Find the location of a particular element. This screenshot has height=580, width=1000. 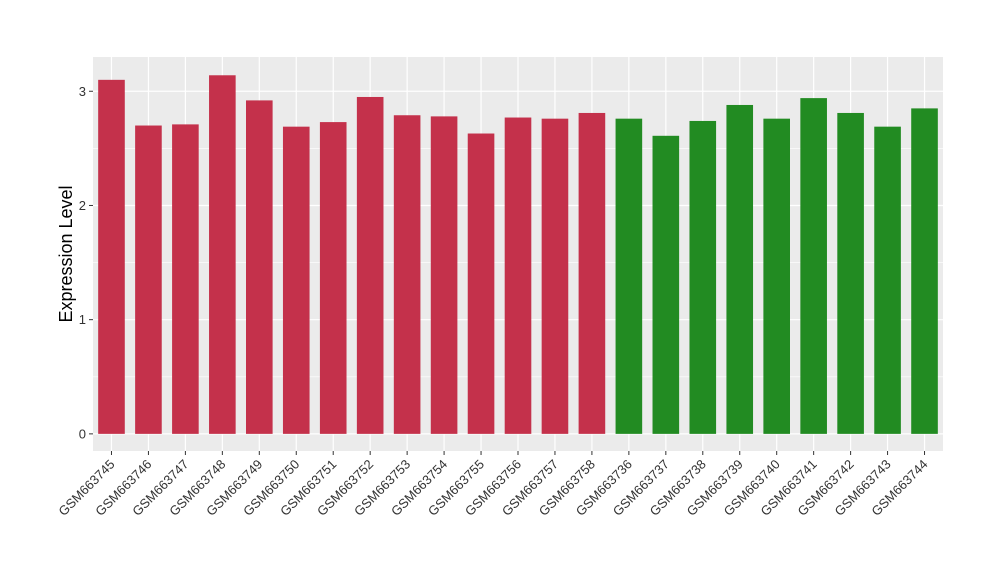

bar-GSM663743 is located at coordinates (887, 280).